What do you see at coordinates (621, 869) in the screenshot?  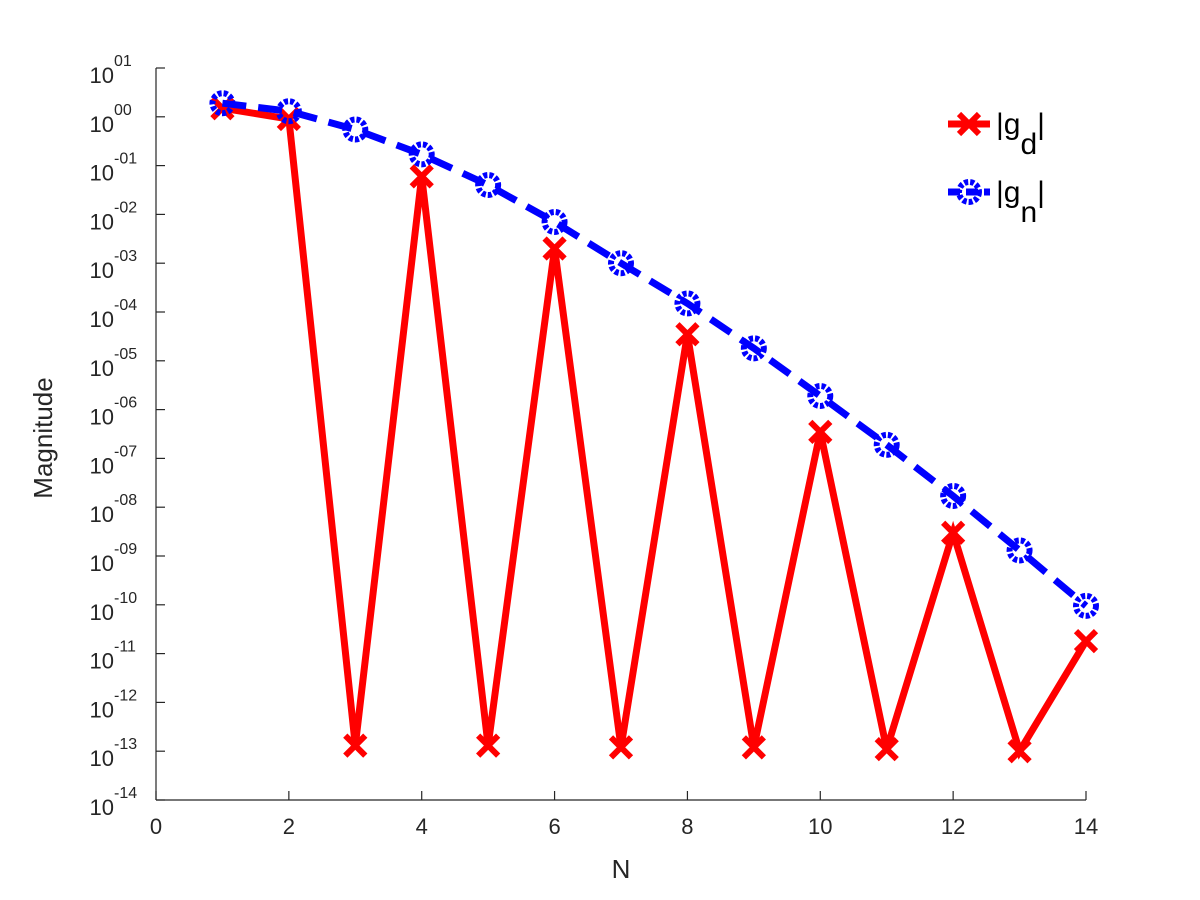 I see `x-axis-label: N` at bounding box center [621, 869].